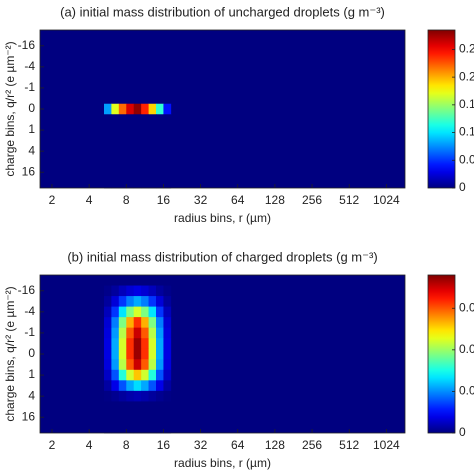  Describe the element at coordinates (238, 445) in the screenshot. I see `x-tick-label: 64` at that location.